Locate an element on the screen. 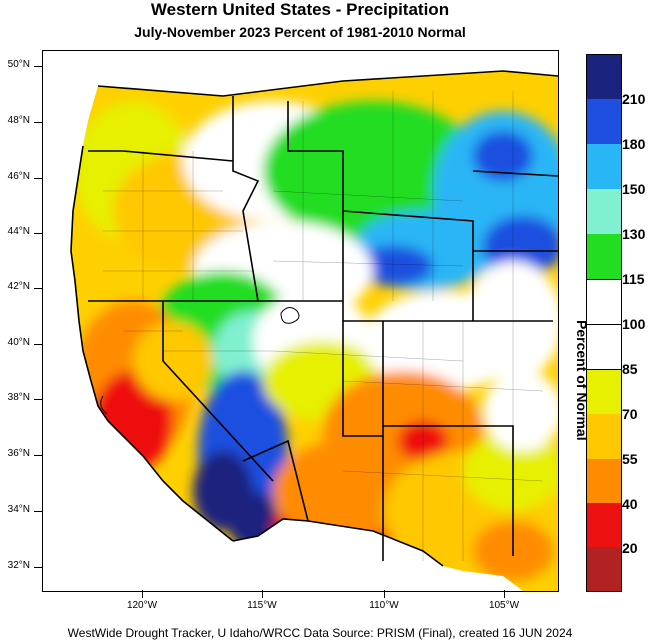 The image size is (670, 643). lon-label-120w: 120°W is located at coordinates (142, 605).